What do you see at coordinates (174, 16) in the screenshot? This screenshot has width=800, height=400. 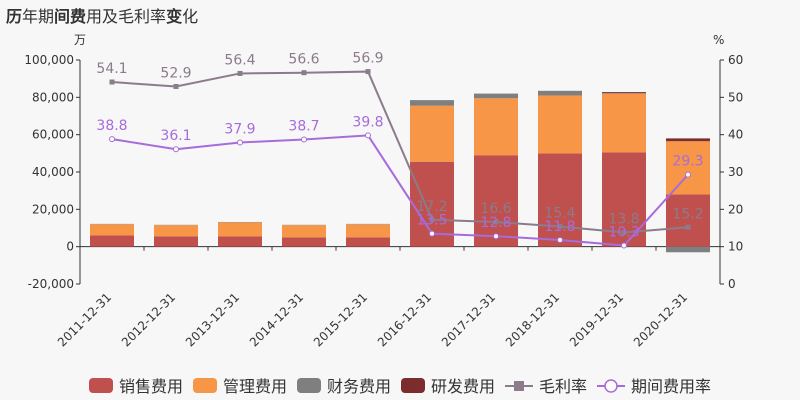 I see `title-part4: 变` at bounding box center [174, 16].